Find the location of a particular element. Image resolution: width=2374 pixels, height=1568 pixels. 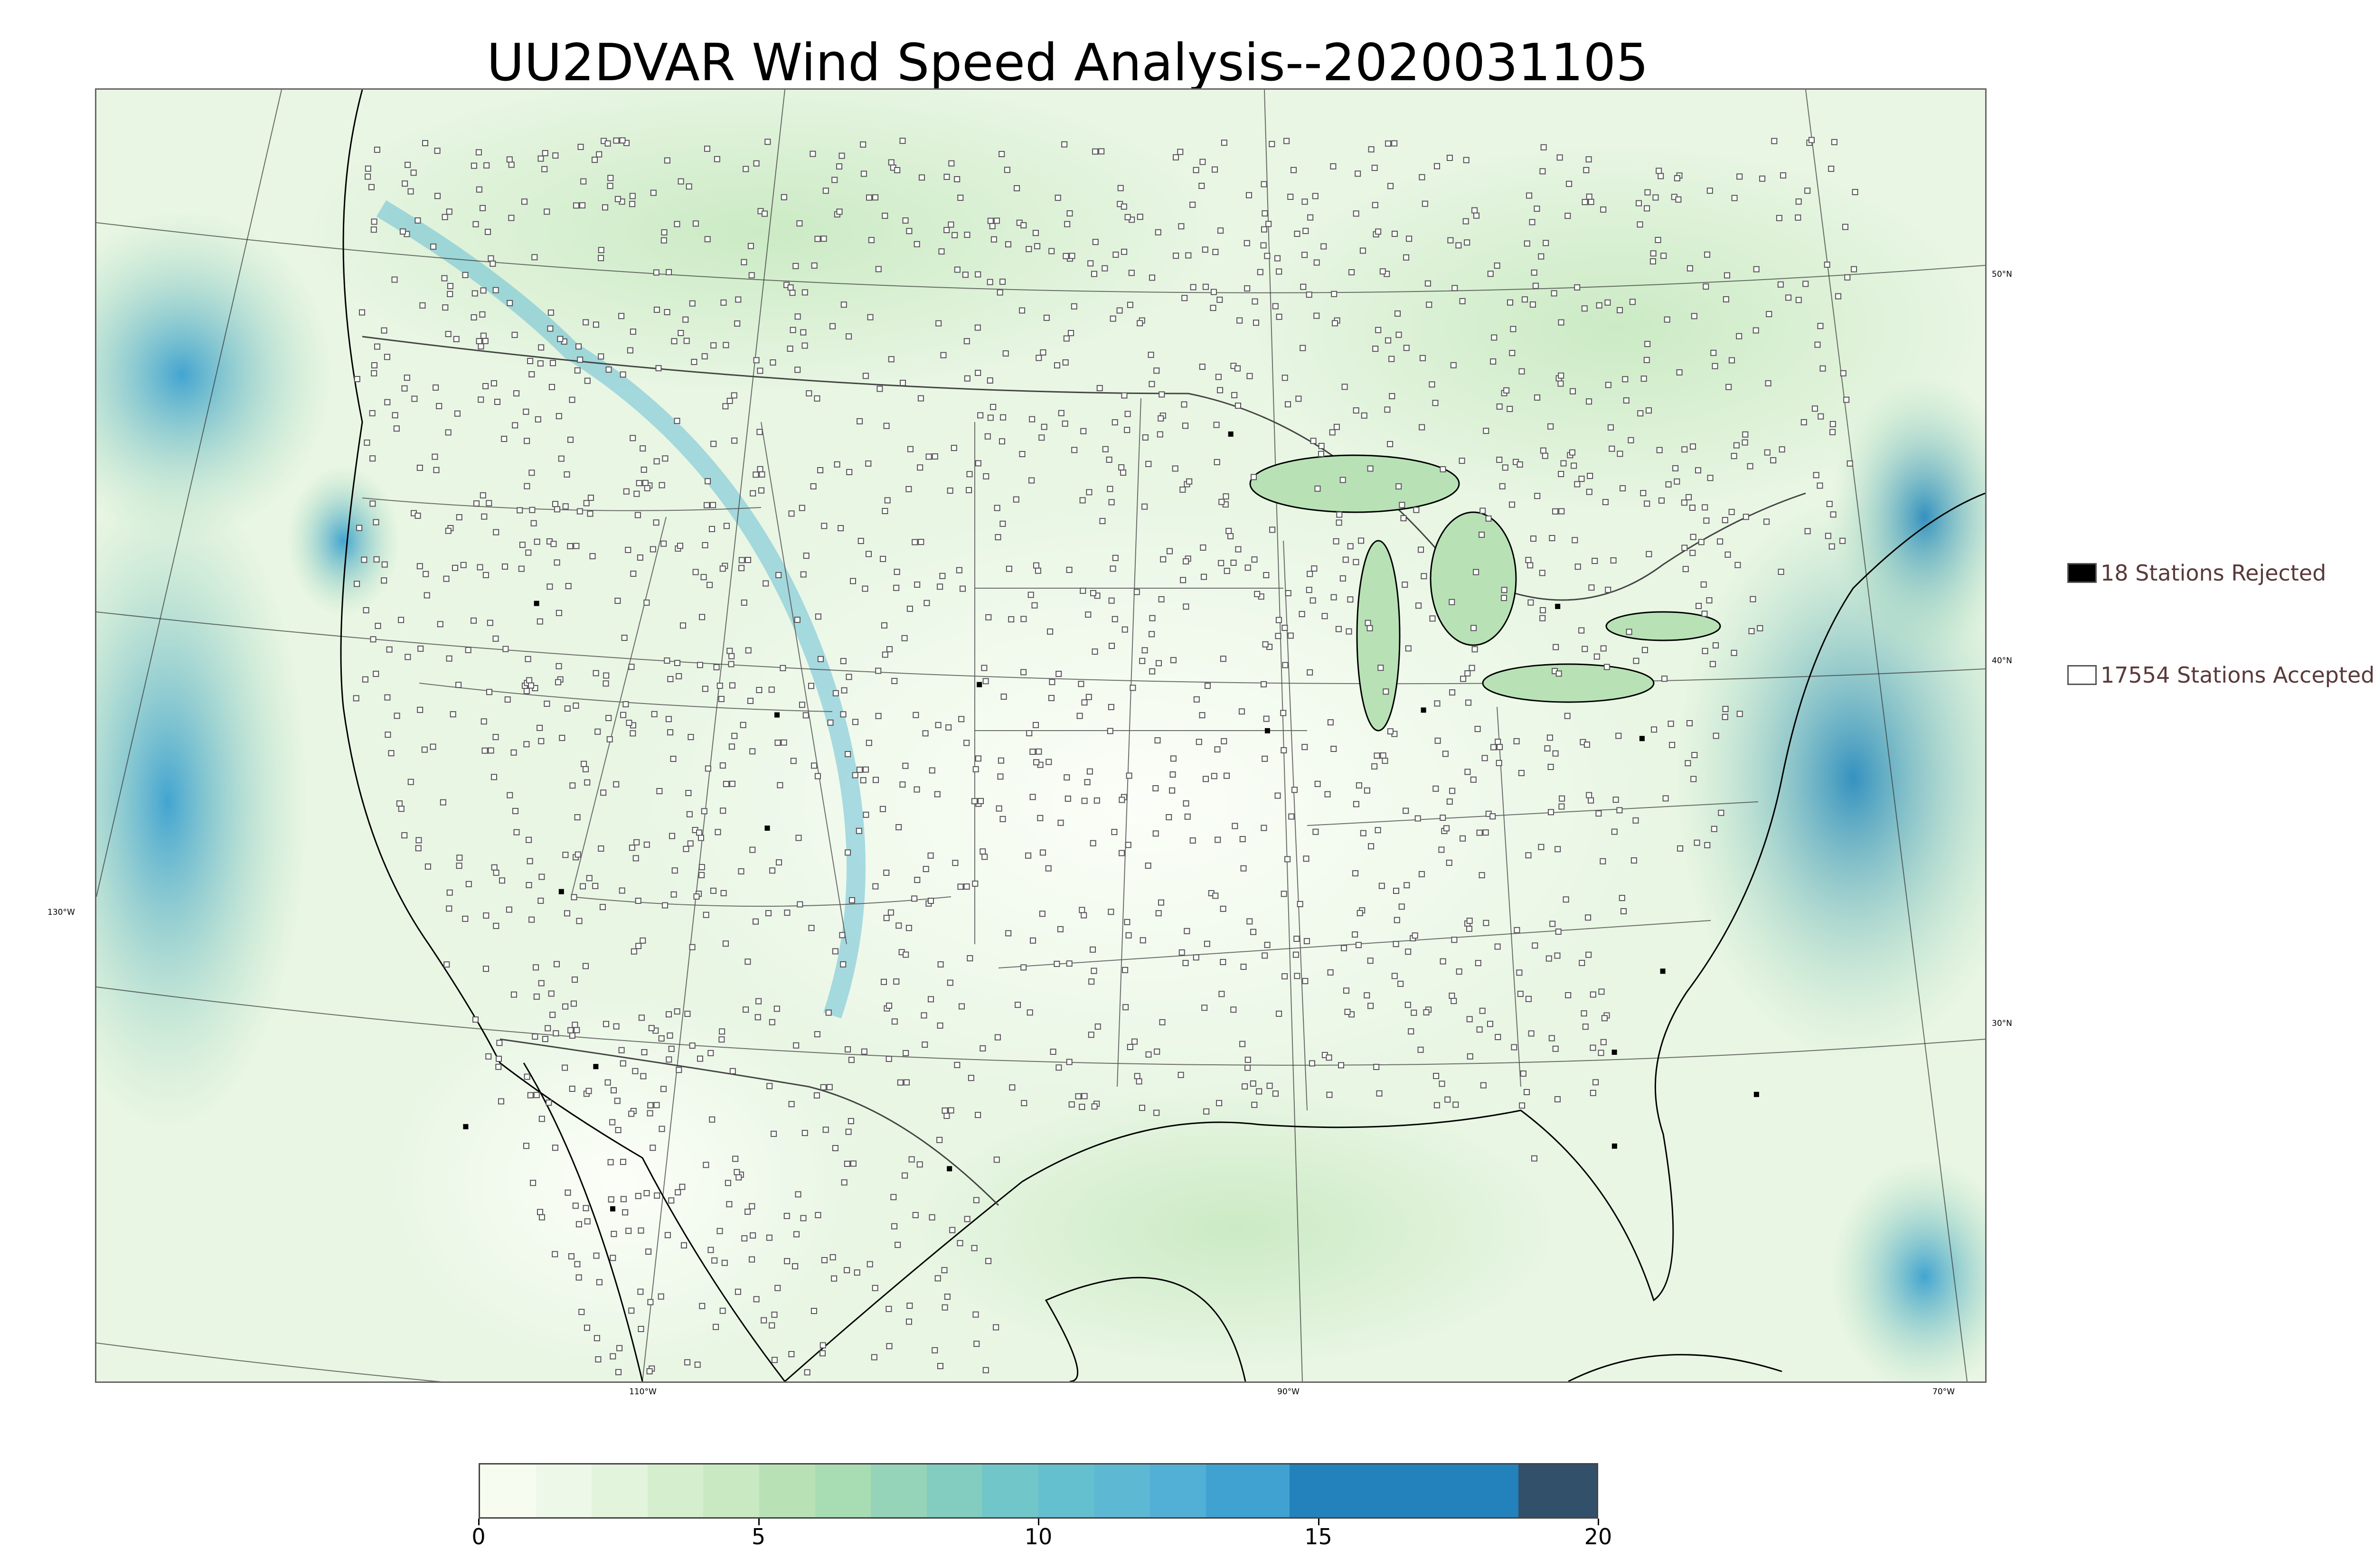

legend-accepted-label: 17554 Stations Accepted is located at coordinates (2237, 675).